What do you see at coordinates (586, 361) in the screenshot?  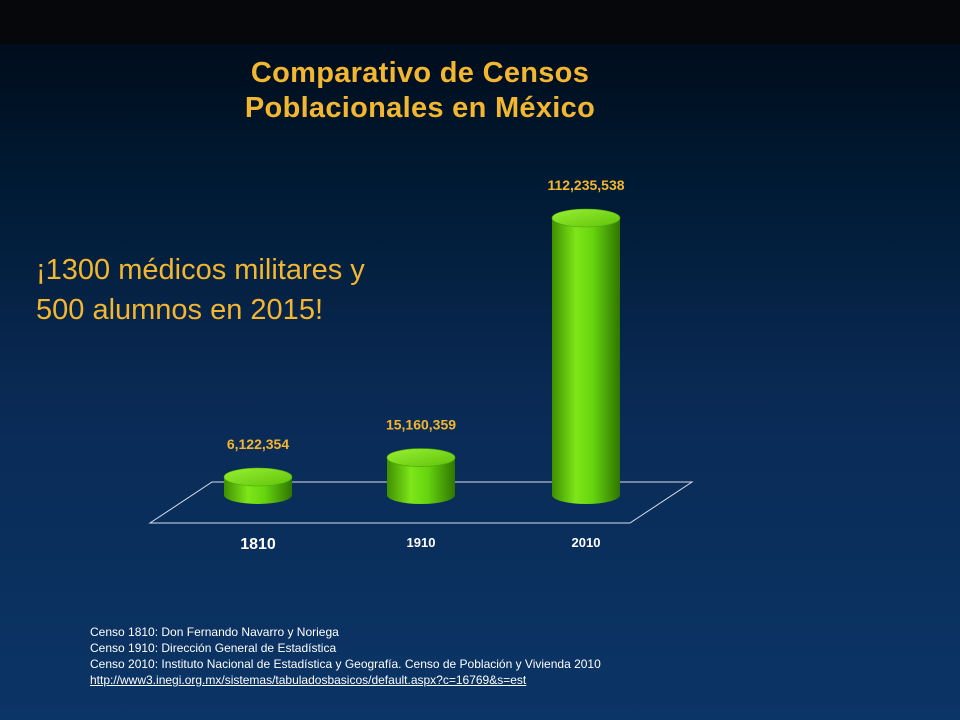 I see `bar-2010` at bounding box center [586, 361].